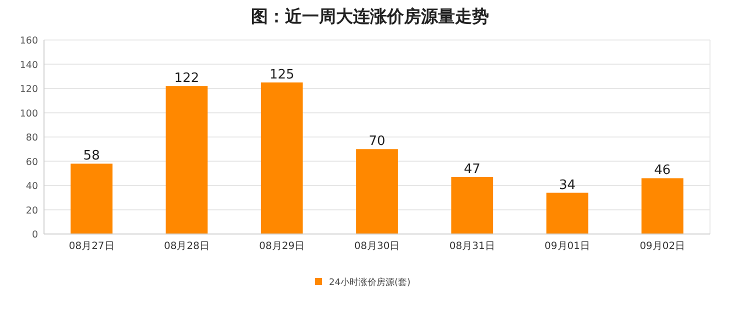 This screenshot has height=312, width=740. What do you see at coordinates (567, 185) in the screenshot?
I see `data-label: 34` at bounding box center [567, 185].